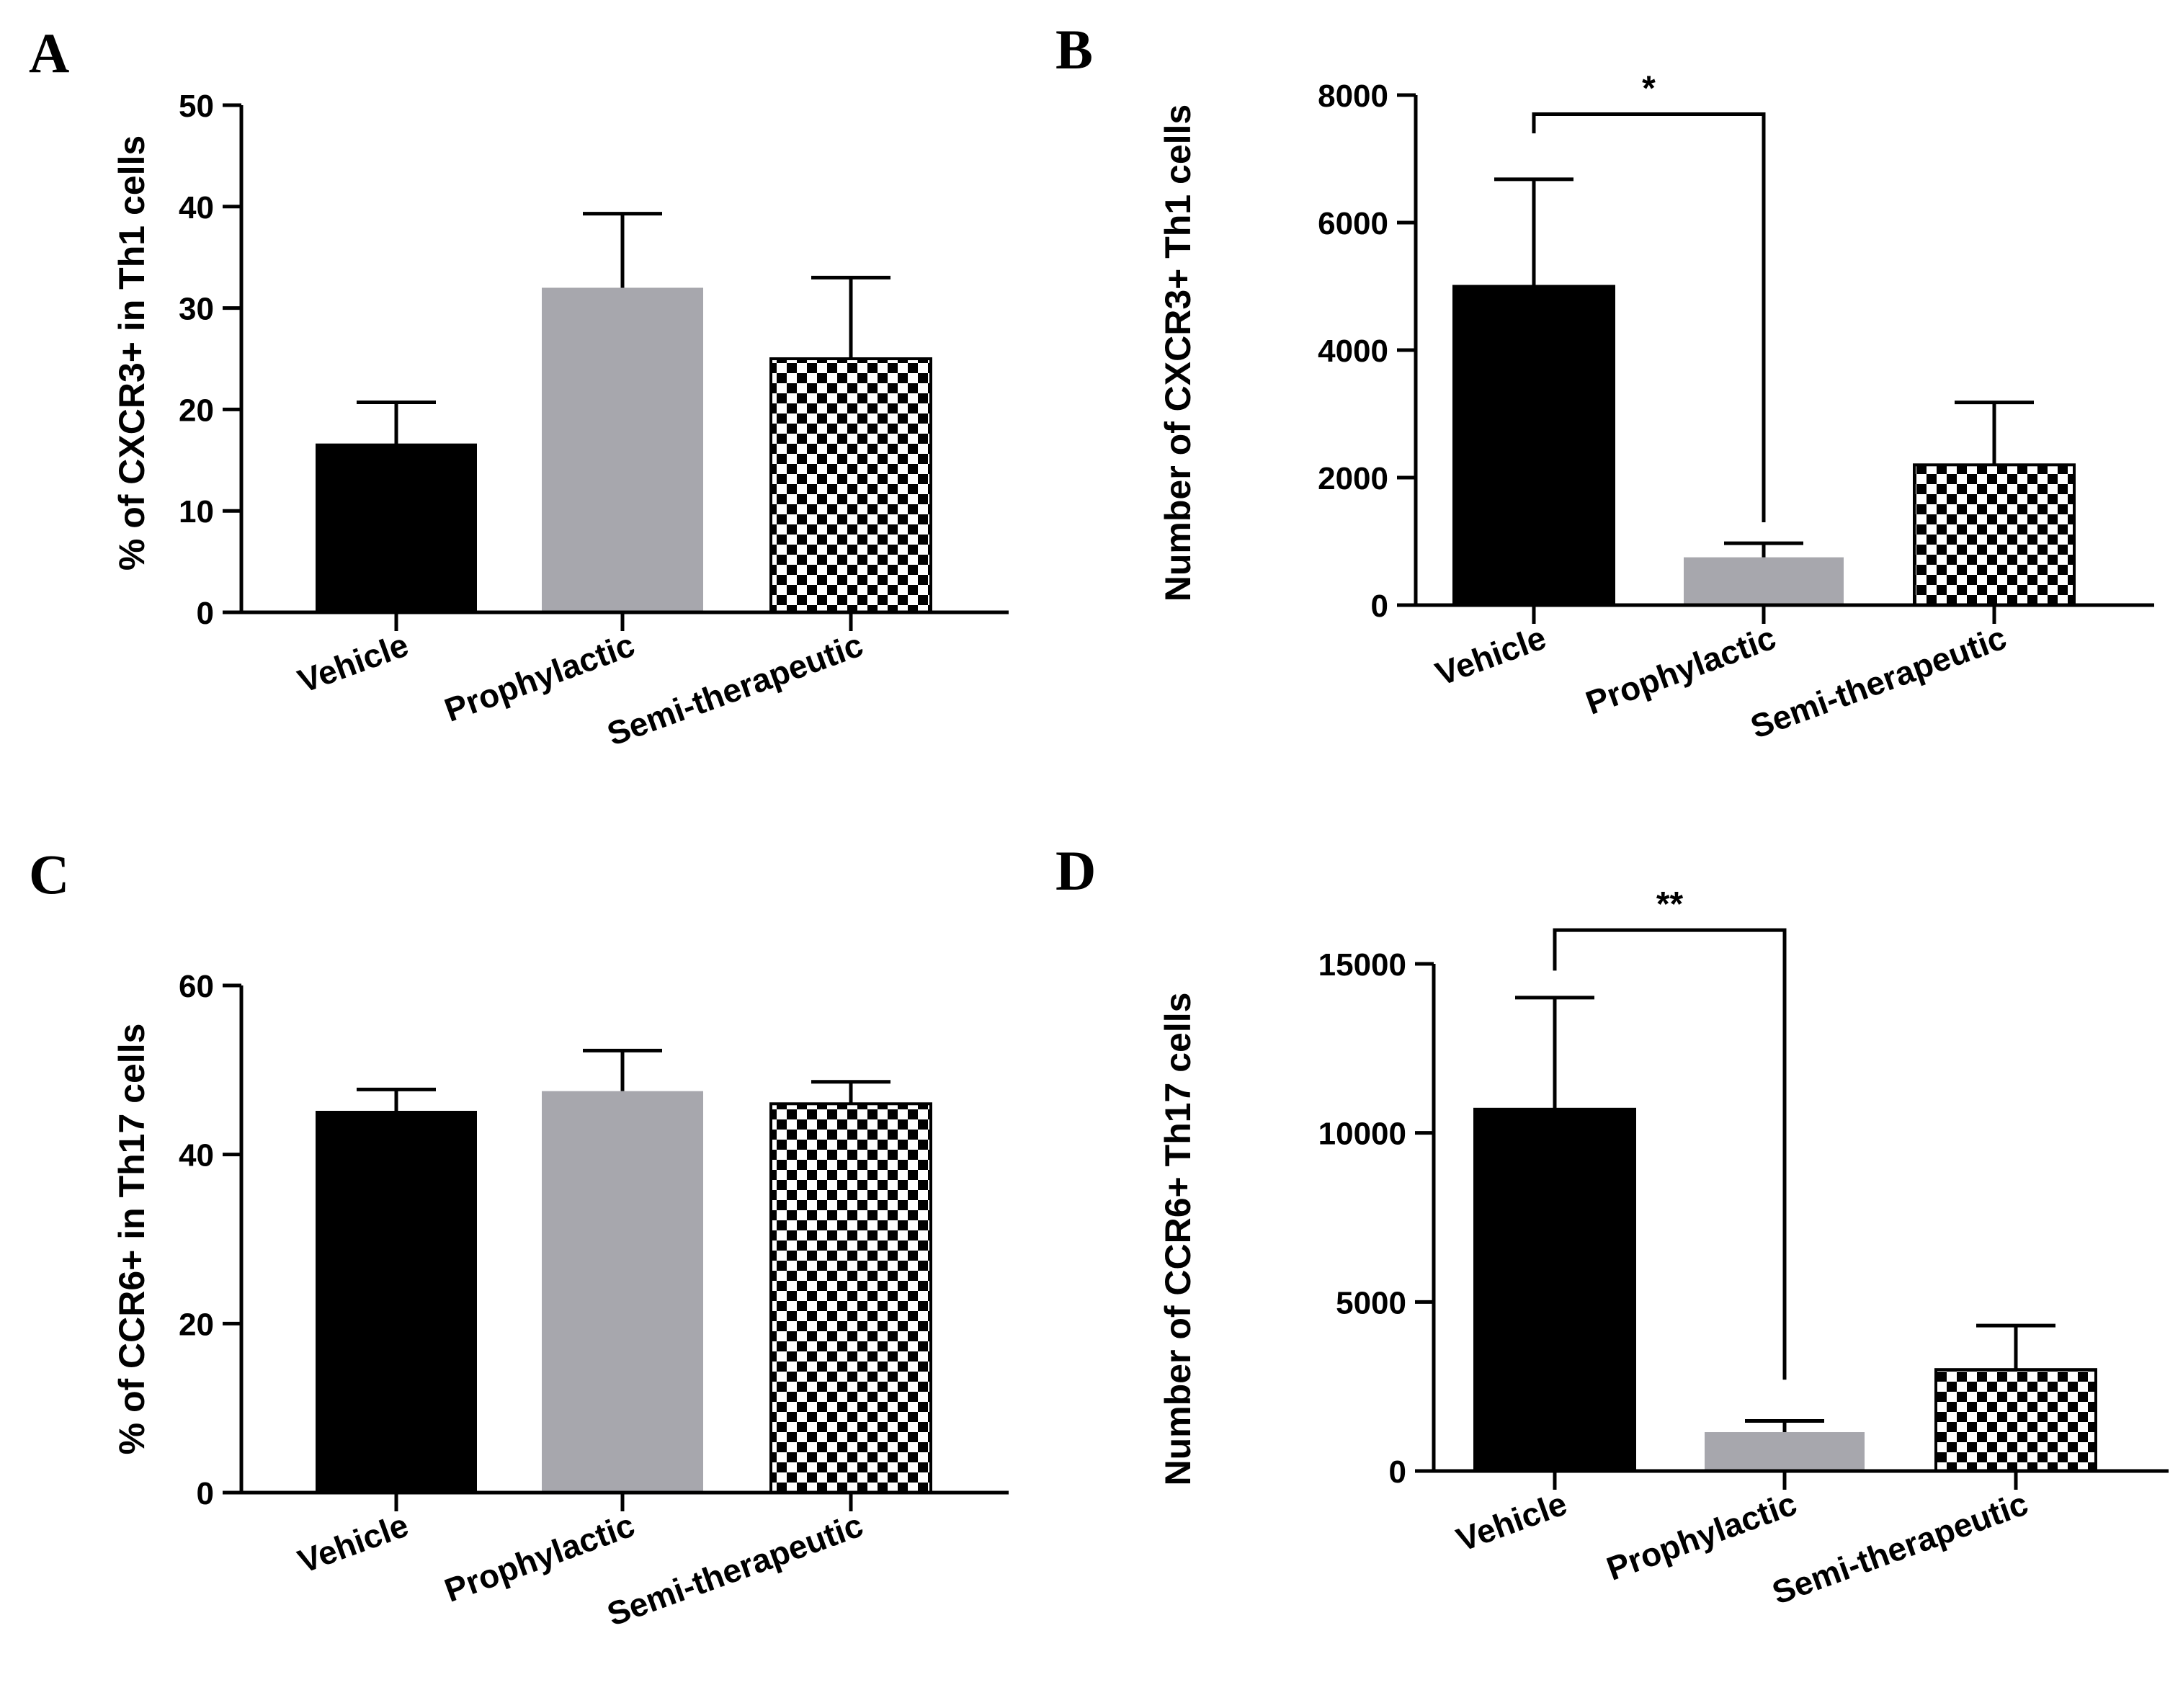  Describe the element at coordinates (1074, 49) in the screenshot. I see `panel-letter: B` at that location.